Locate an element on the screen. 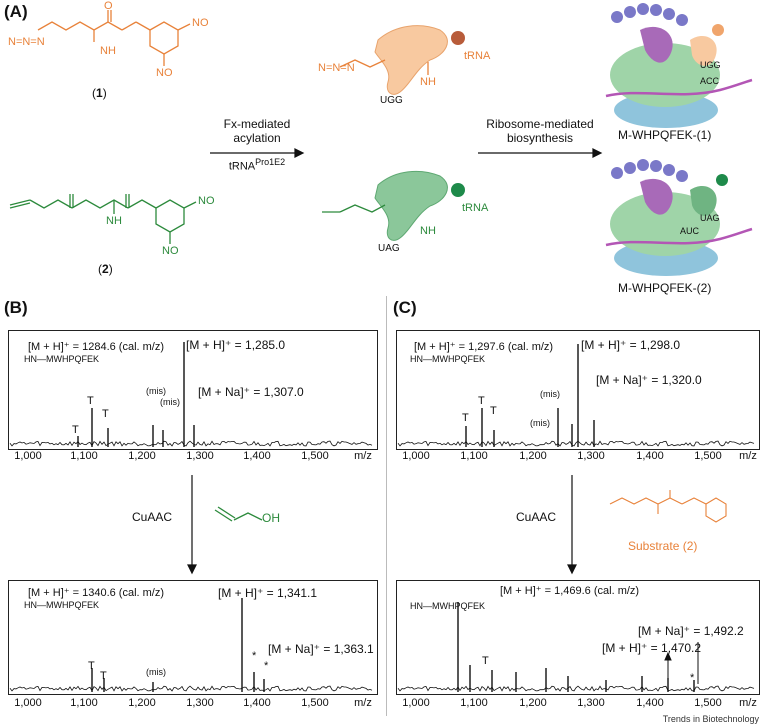 This screenshot has width=765, height=726. amine-label-1: NH is located at coordinates (108, 51).